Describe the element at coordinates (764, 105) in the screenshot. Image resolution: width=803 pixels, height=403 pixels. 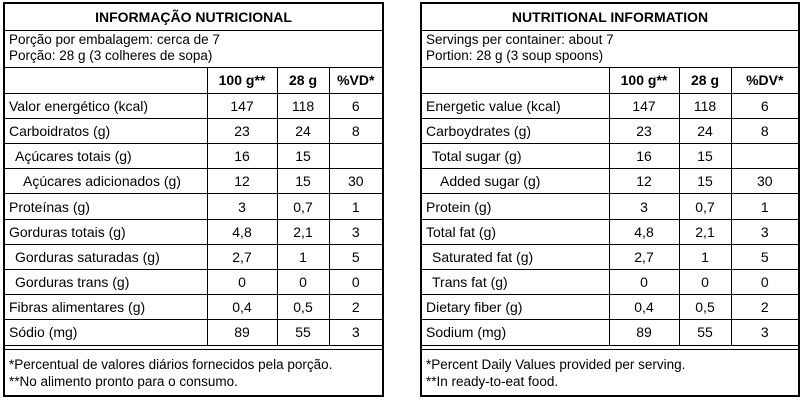
I see `daily-value-percent: 6` at that location.